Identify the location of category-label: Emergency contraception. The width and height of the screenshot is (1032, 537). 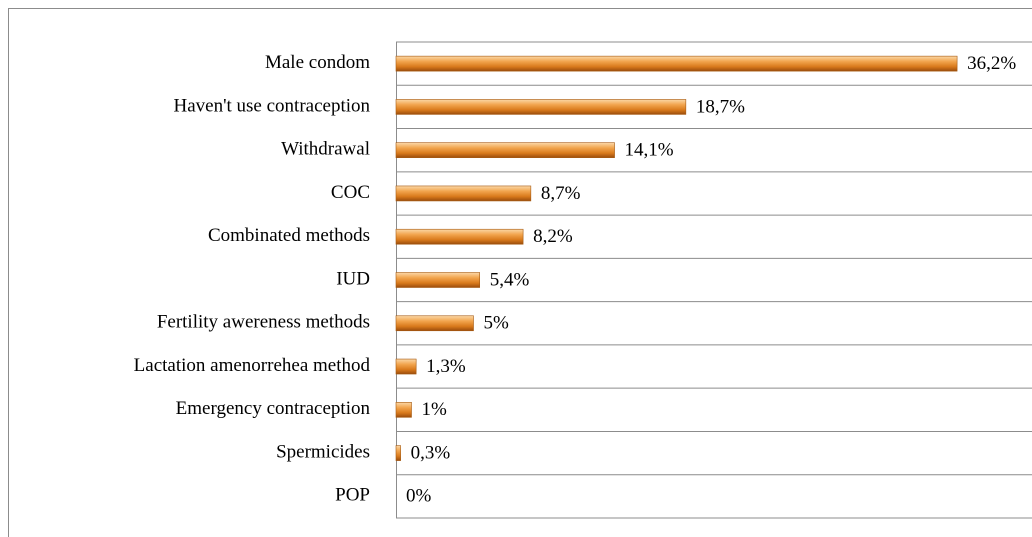
(273, 408).